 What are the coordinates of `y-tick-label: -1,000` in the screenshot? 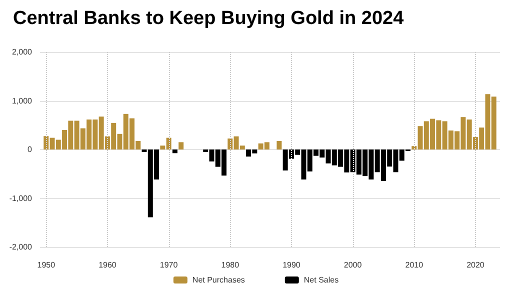 It's located at (21, 198).